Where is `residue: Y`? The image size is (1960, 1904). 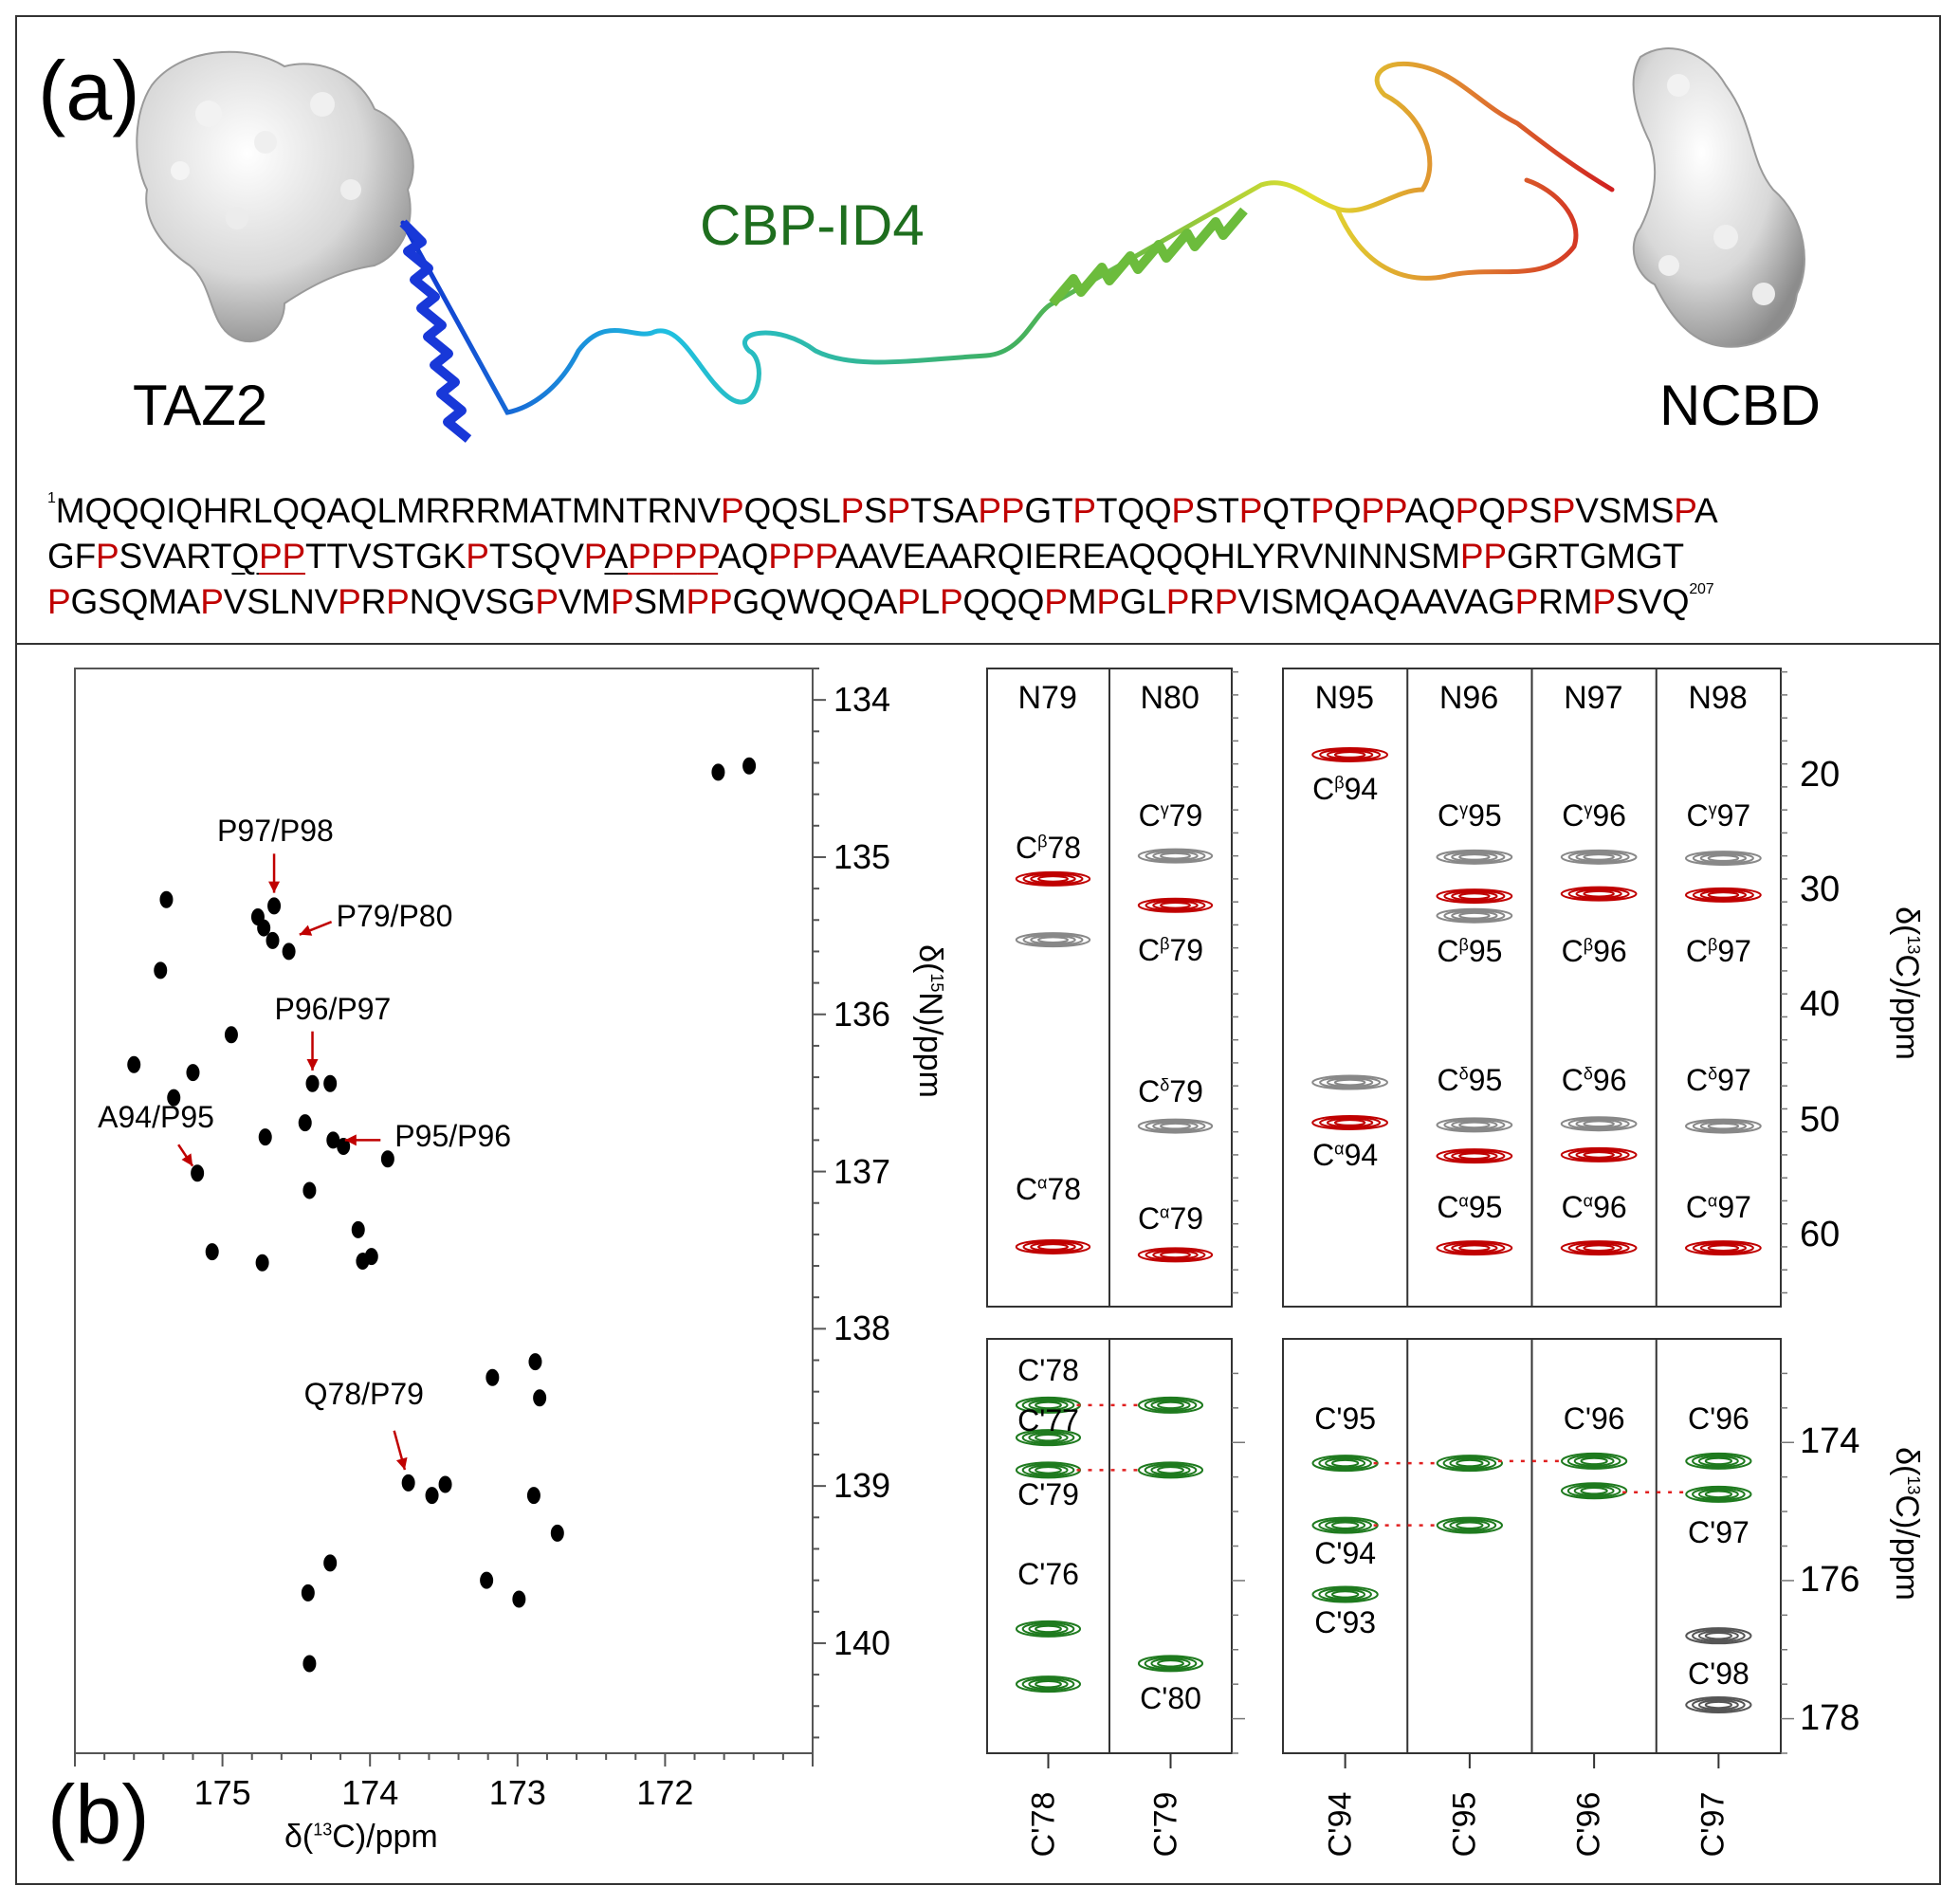
residue: Y is located at coordinates (1263, 556).